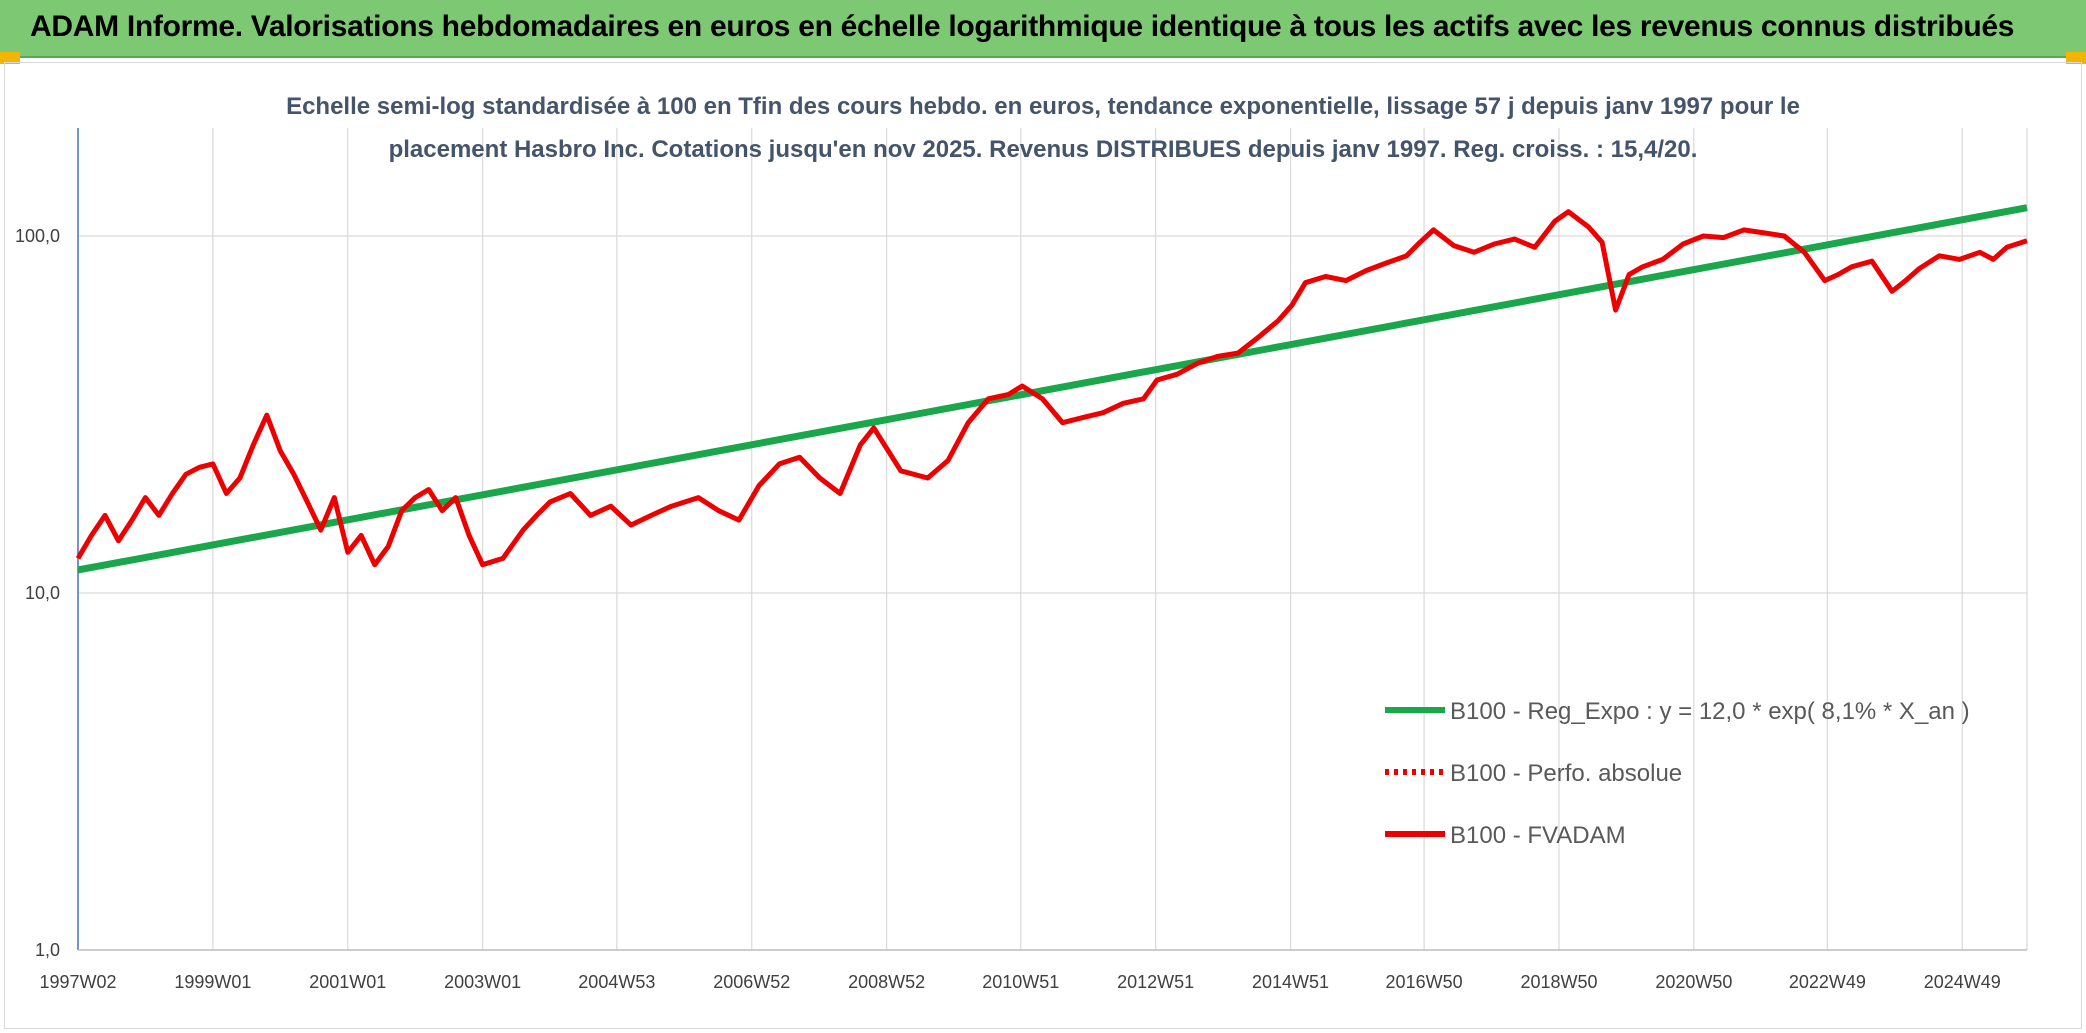 The image size is (2086, 1033). What do you see at coordinates (1290, 982) in the screenshot?
I see `x-tick-label: 2014W51` at bounding box center [1290, 982].